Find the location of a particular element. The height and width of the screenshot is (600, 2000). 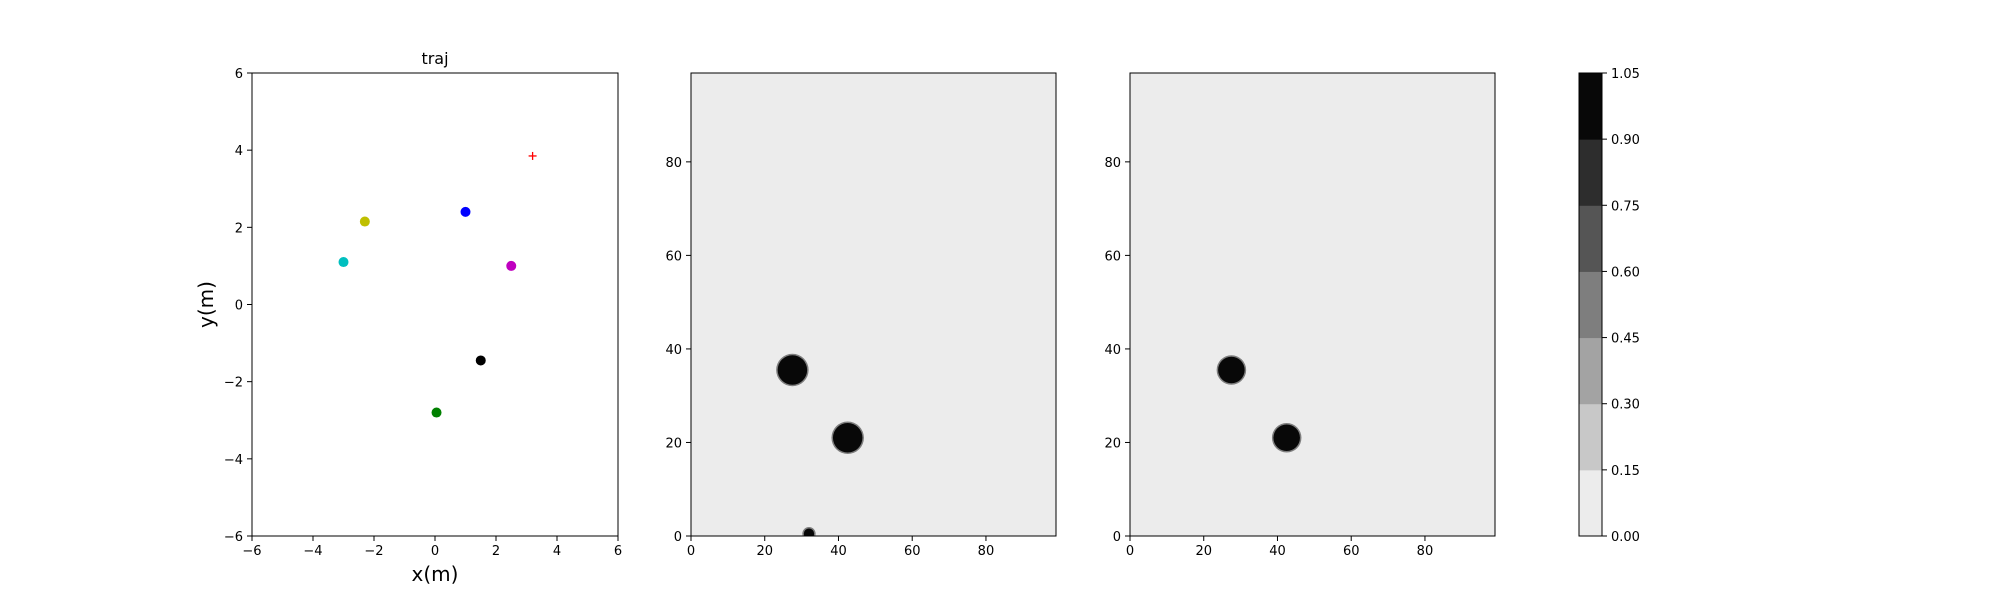

heatmap1-x-tick-label: 80 is located at coordinates (986, 551).